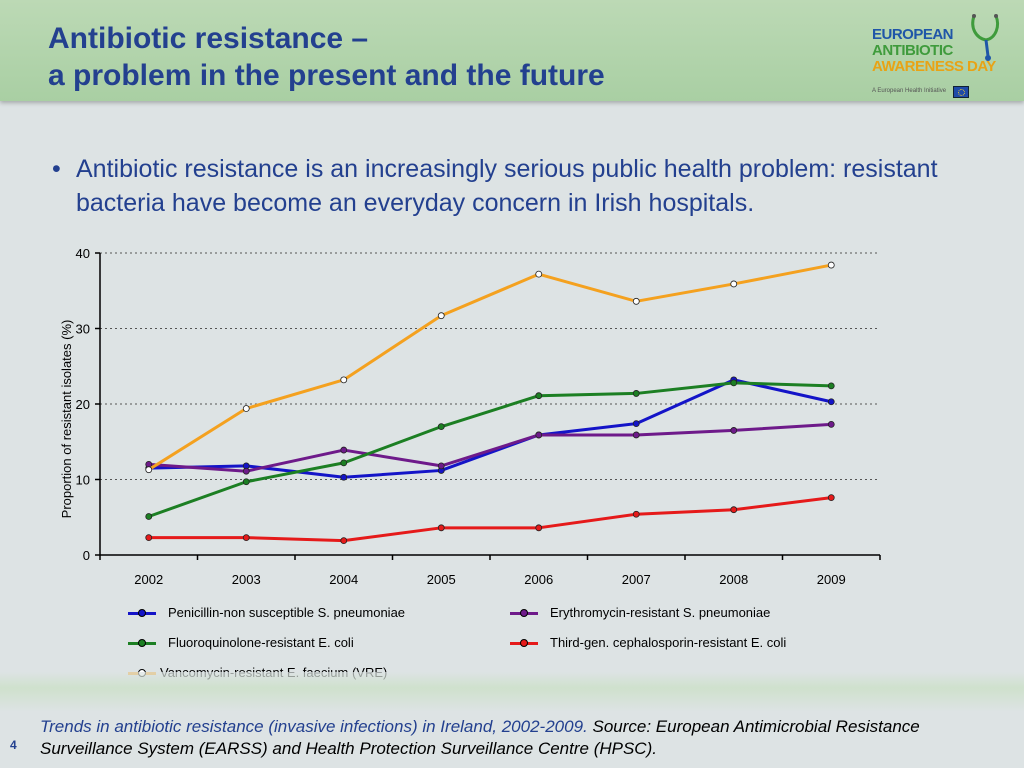 The width and height of the screenshot is (1024, 768). I want to click on y-tick-label: 30, so click(83, 329).